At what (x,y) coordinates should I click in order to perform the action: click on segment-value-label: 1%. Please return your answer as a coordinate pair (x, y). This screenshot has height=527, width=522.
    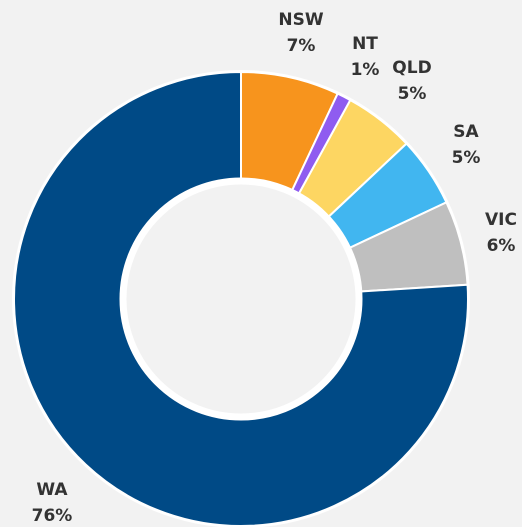
    Looking at the image, I should click on (365, 70).